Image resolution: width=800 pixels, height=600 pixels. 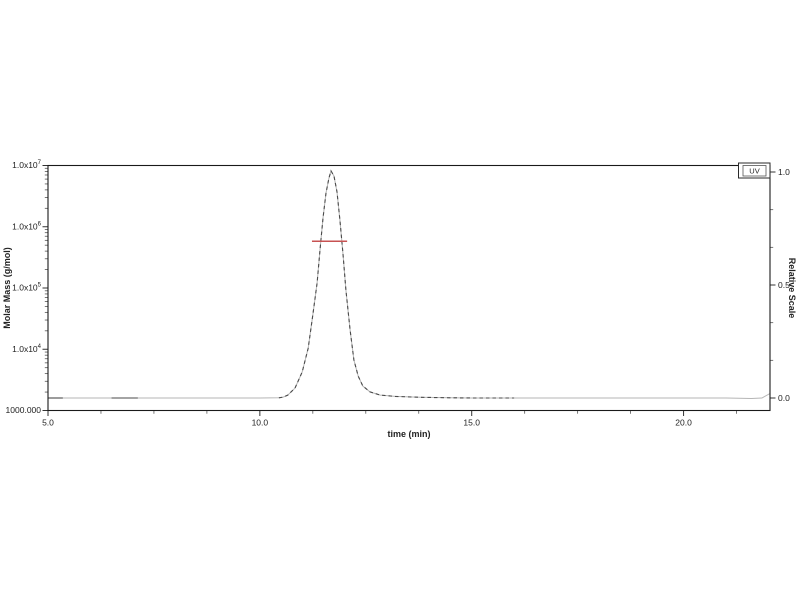 I want to click on y-left-tick-label: 1.0x105, so click(x=27, y=288).